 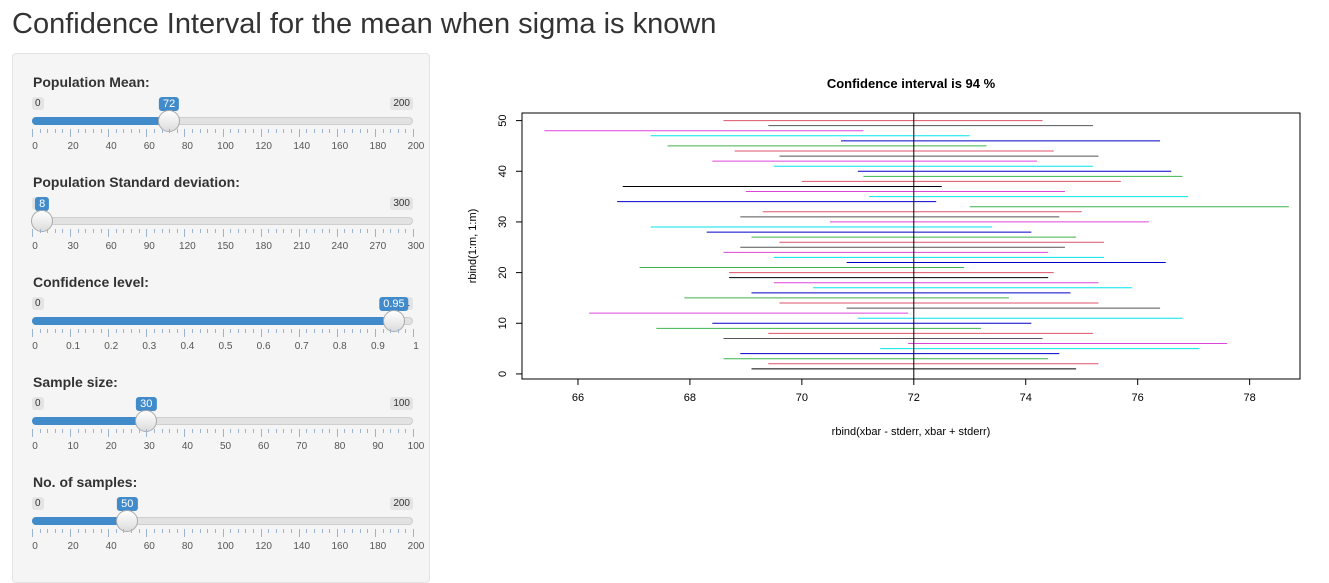 I want to click on slider-tick-label: 180, so click(x=378, y=146).